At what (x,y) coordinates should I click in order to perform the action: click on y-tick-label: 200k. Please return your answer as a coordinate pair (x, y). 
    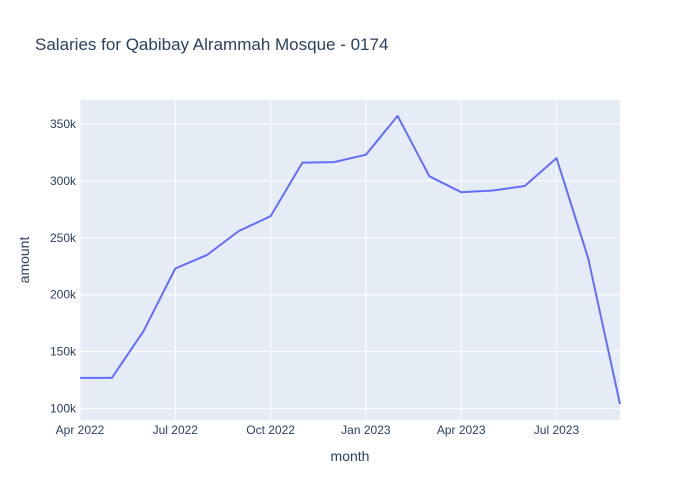
    Looking at the image, I should click on (63, 295).